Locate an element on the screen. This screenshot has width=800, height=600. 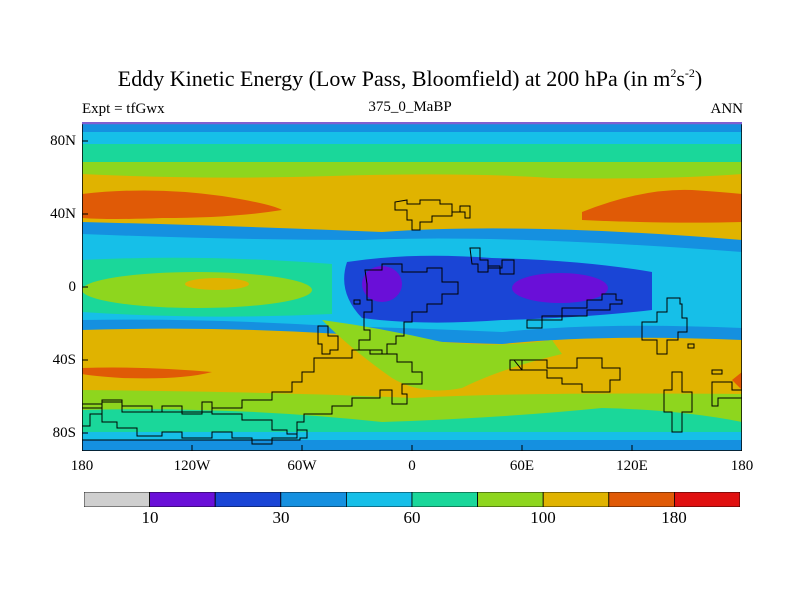
lon-label-120w: 120W is located at coordinates (192, 466).